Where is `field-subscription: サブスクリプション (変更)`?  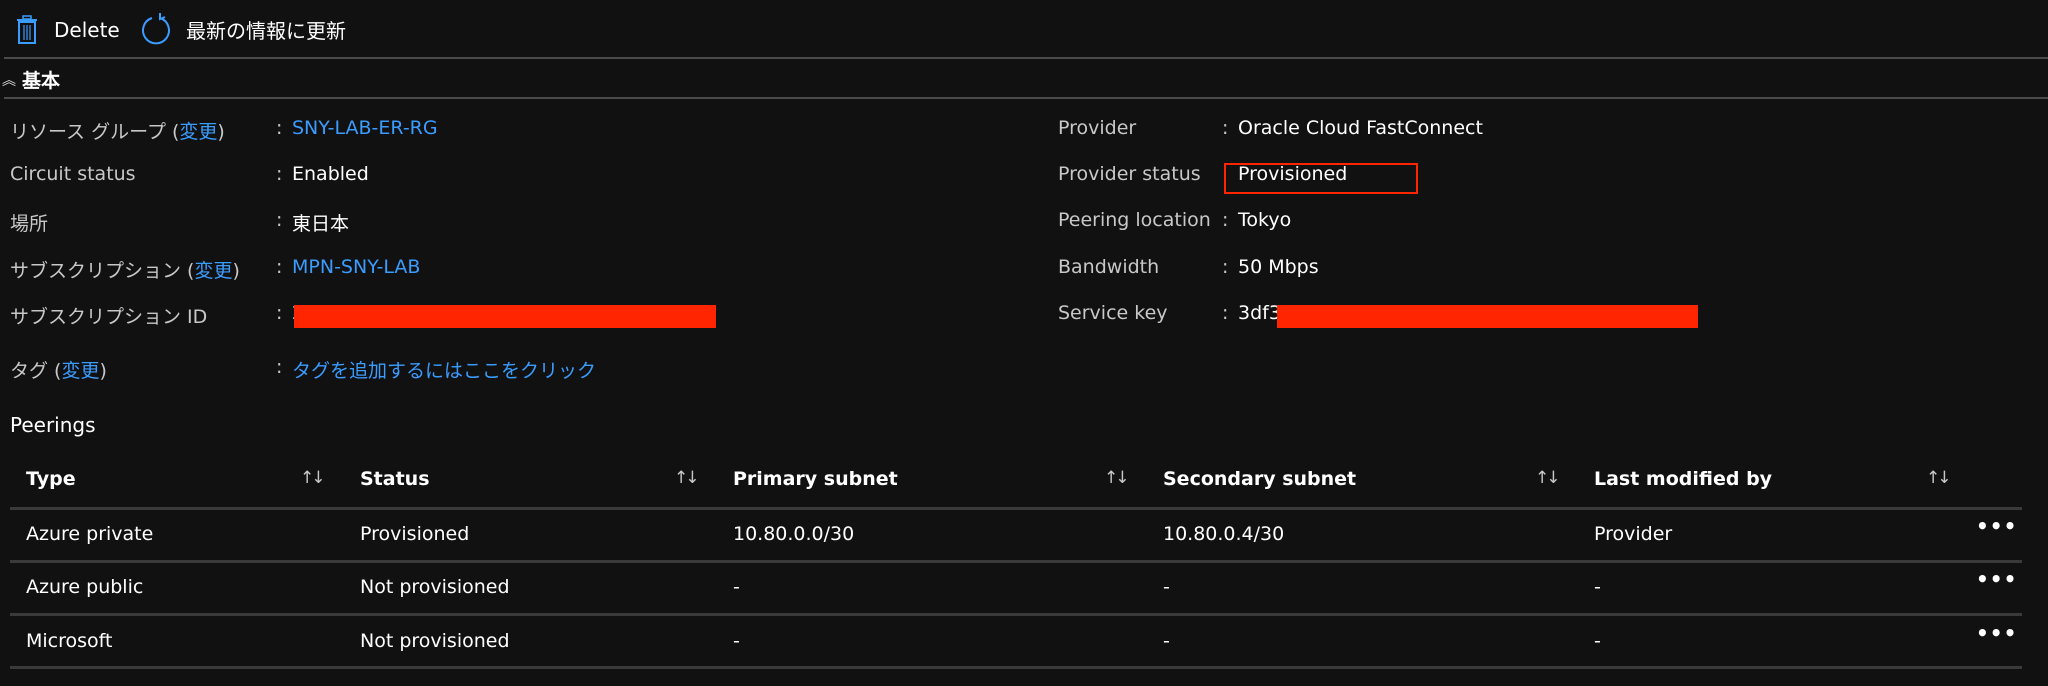 field-subscription: サブスクリプション (変更) is located at coordinates (125, 271).